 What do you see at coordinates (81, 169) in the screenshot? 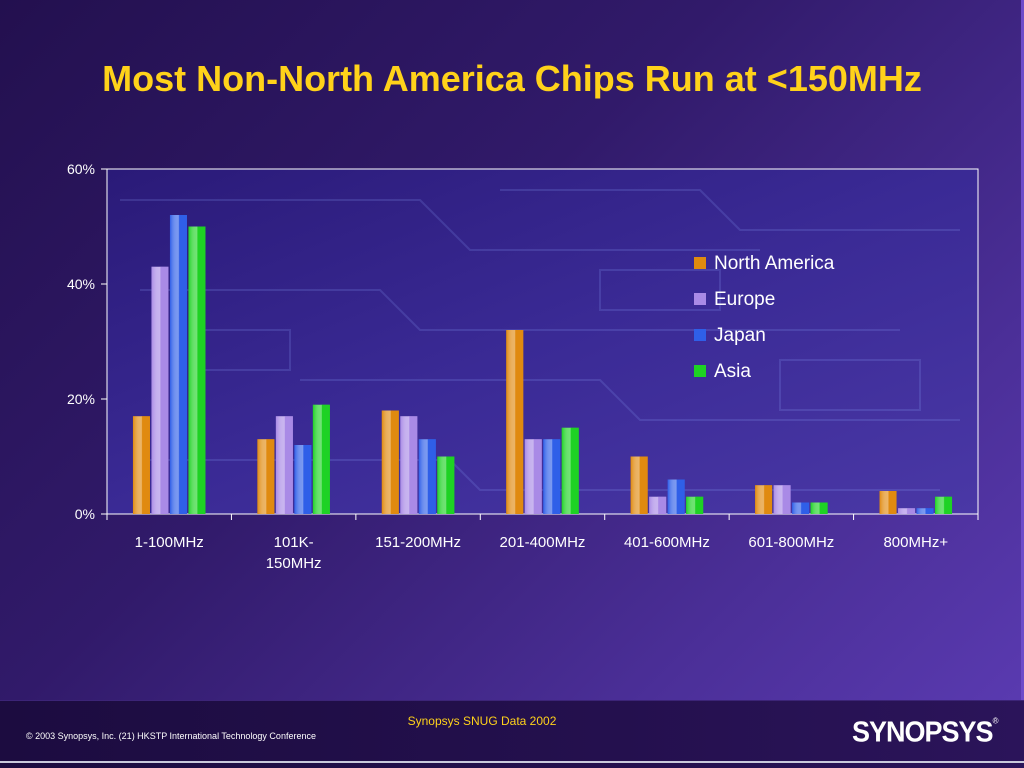
I see `y-tick-label: 60%` at bounding box center [81, 169].